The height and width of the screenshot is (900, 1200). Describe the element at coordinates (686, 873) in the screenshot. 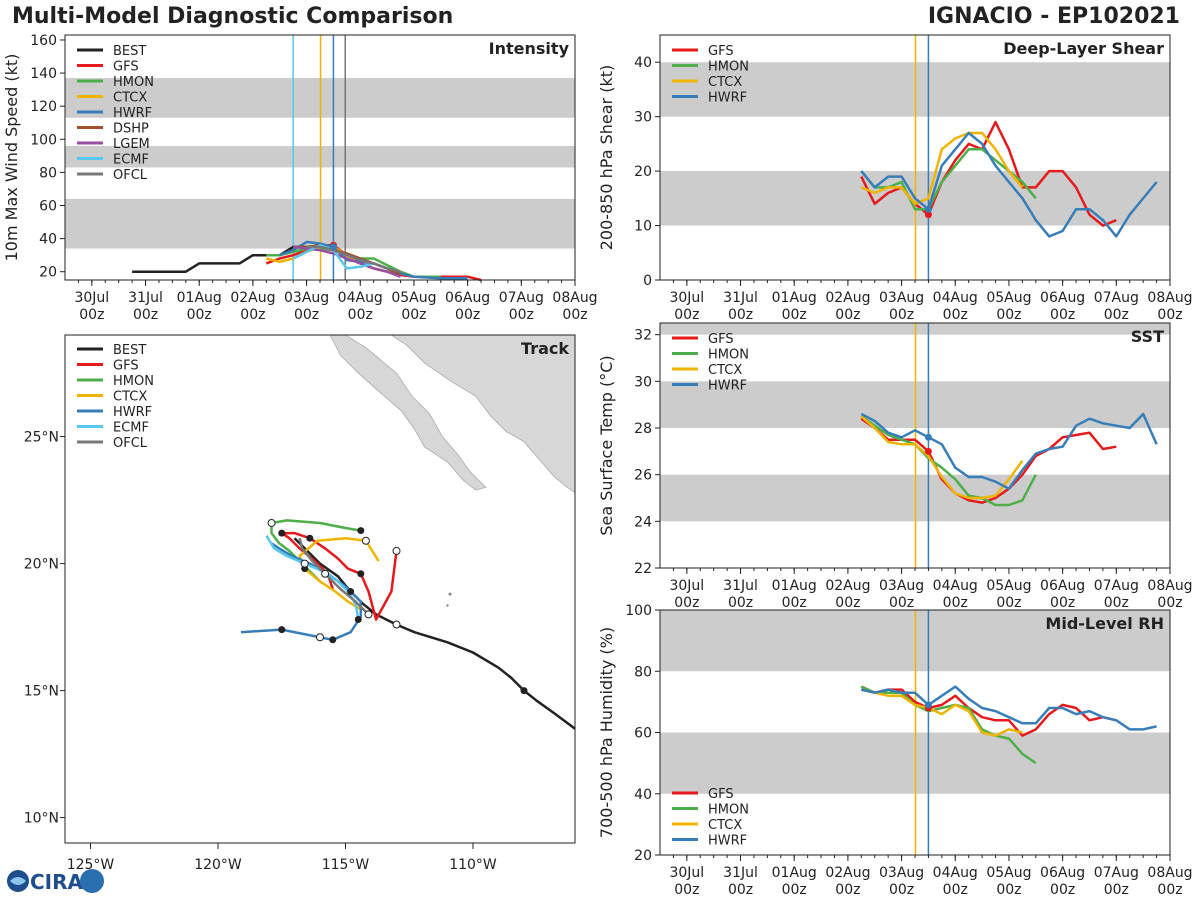

I see `rh-xtick-label: 30Jul` at that location.